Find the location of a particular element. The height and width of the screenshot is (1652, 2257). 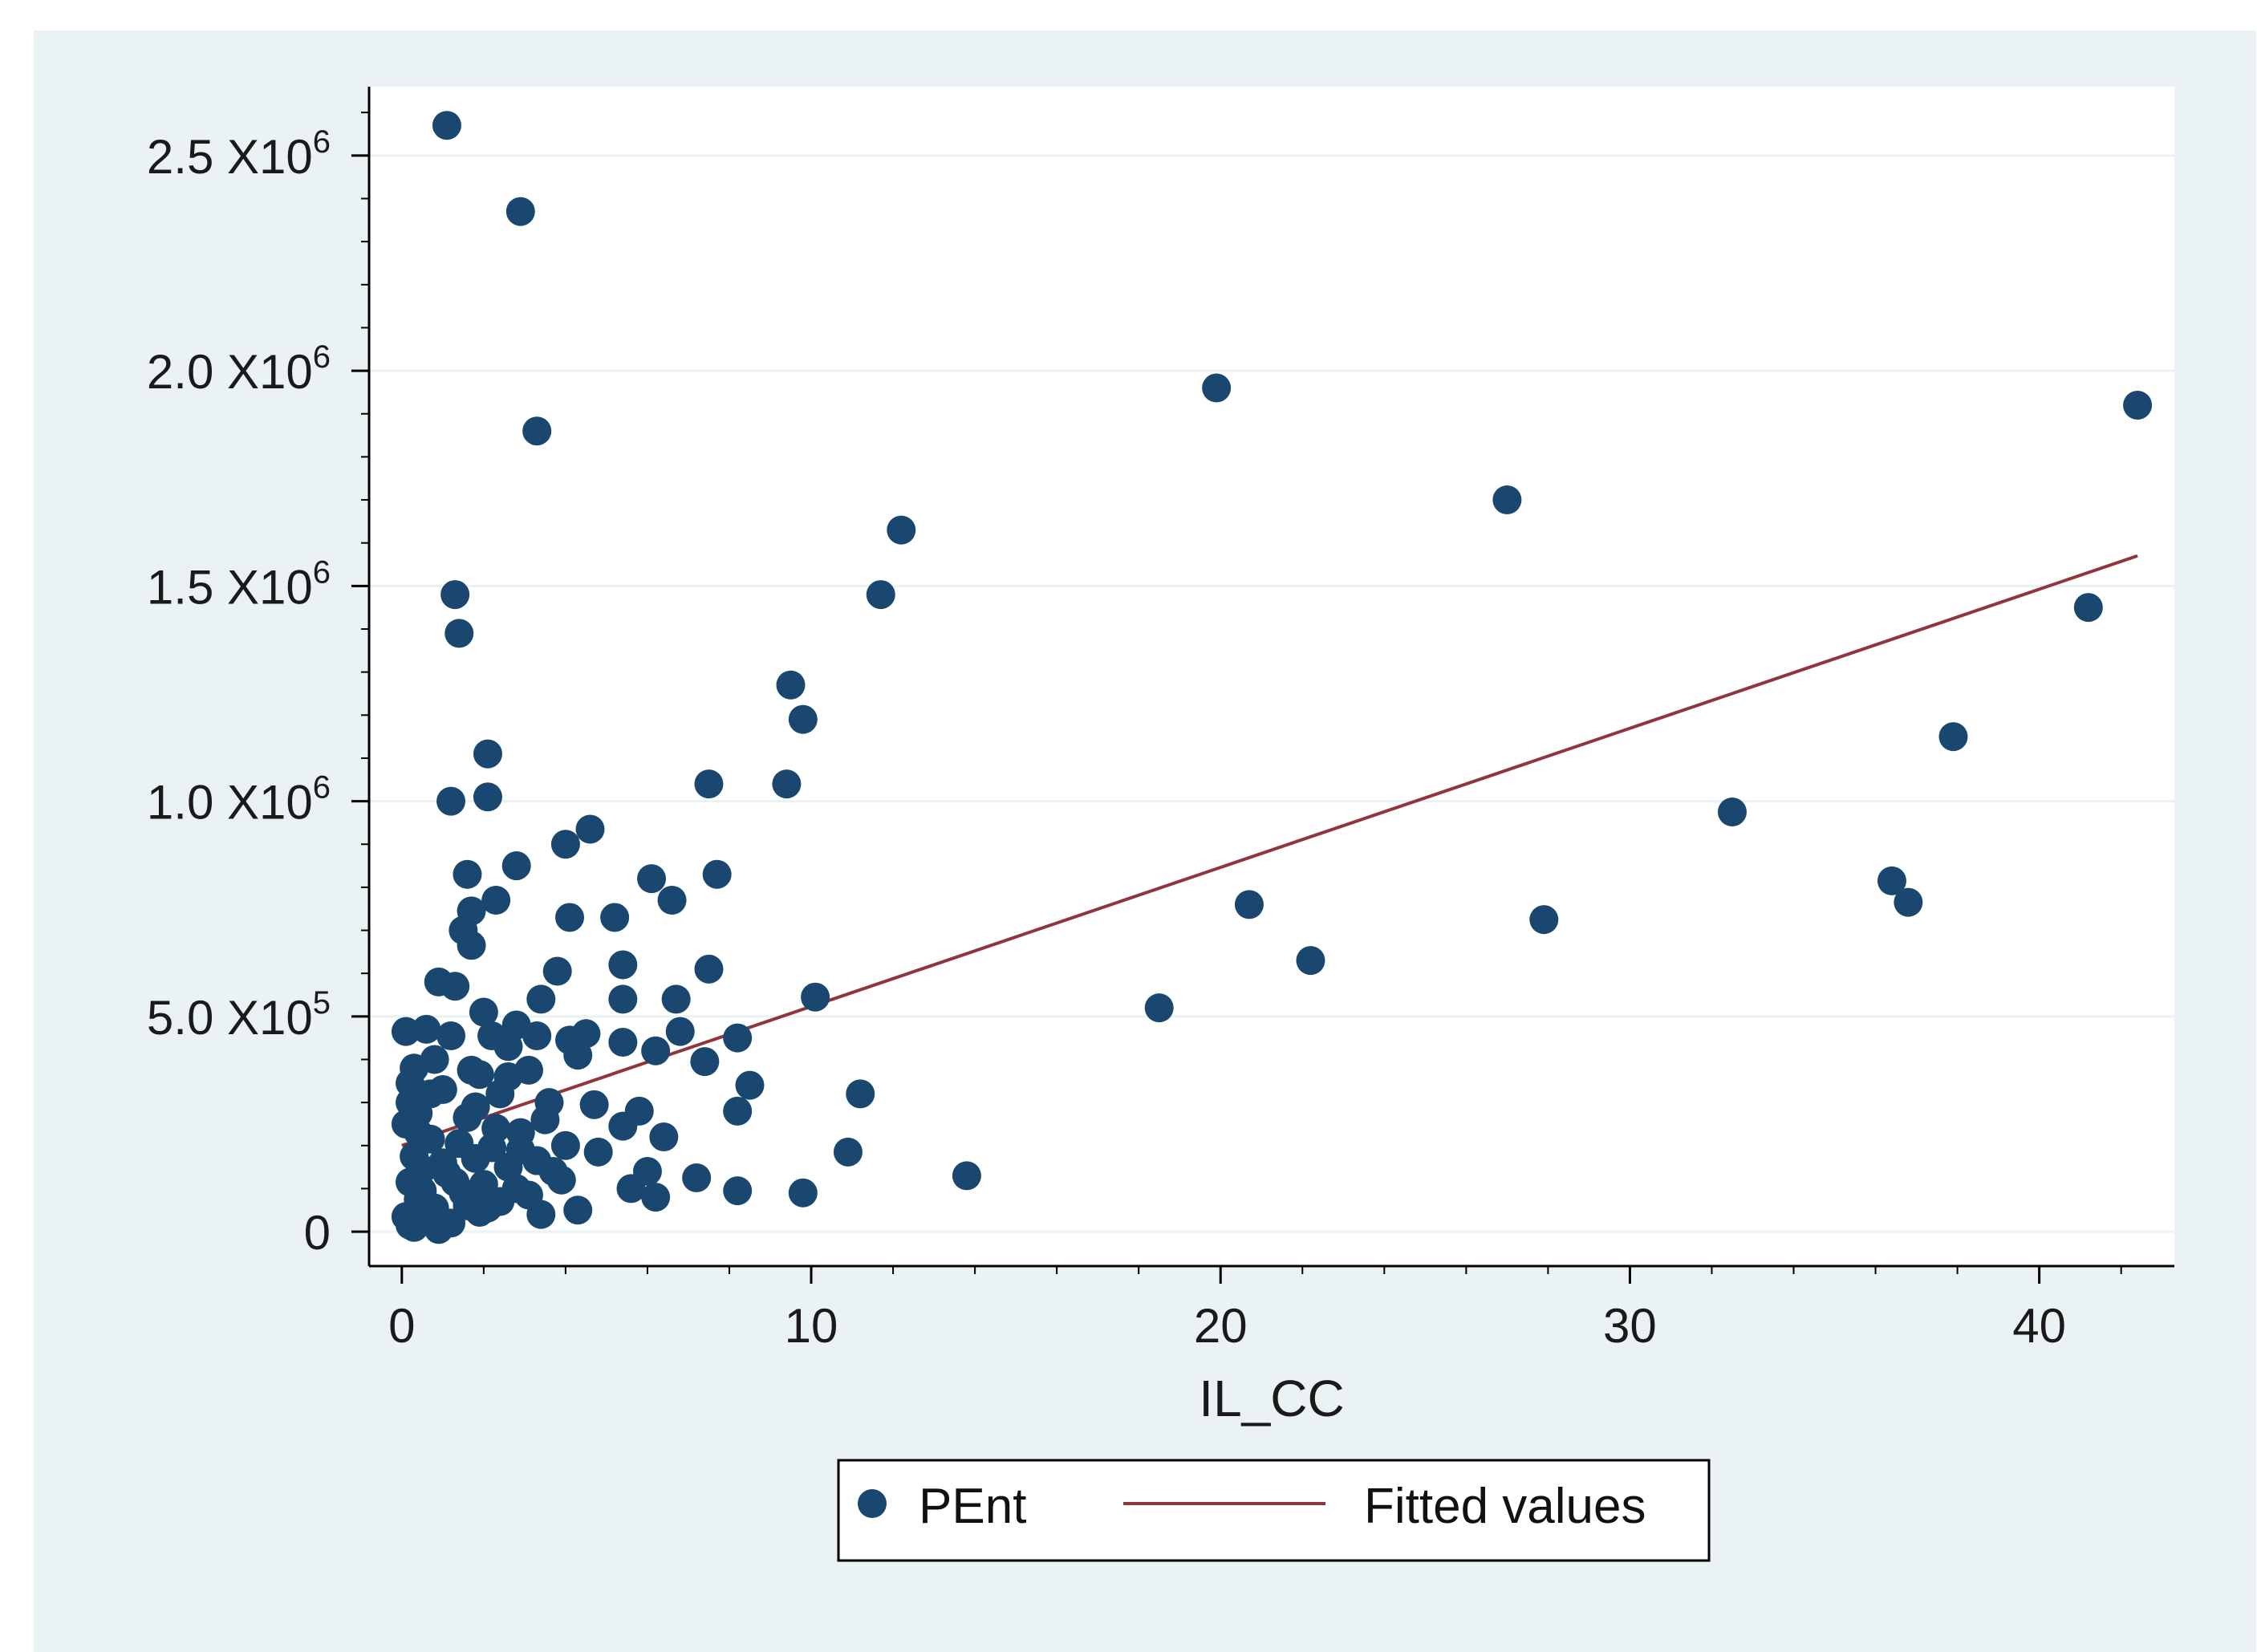

legend-box is located at coordinates (1274, 1510).